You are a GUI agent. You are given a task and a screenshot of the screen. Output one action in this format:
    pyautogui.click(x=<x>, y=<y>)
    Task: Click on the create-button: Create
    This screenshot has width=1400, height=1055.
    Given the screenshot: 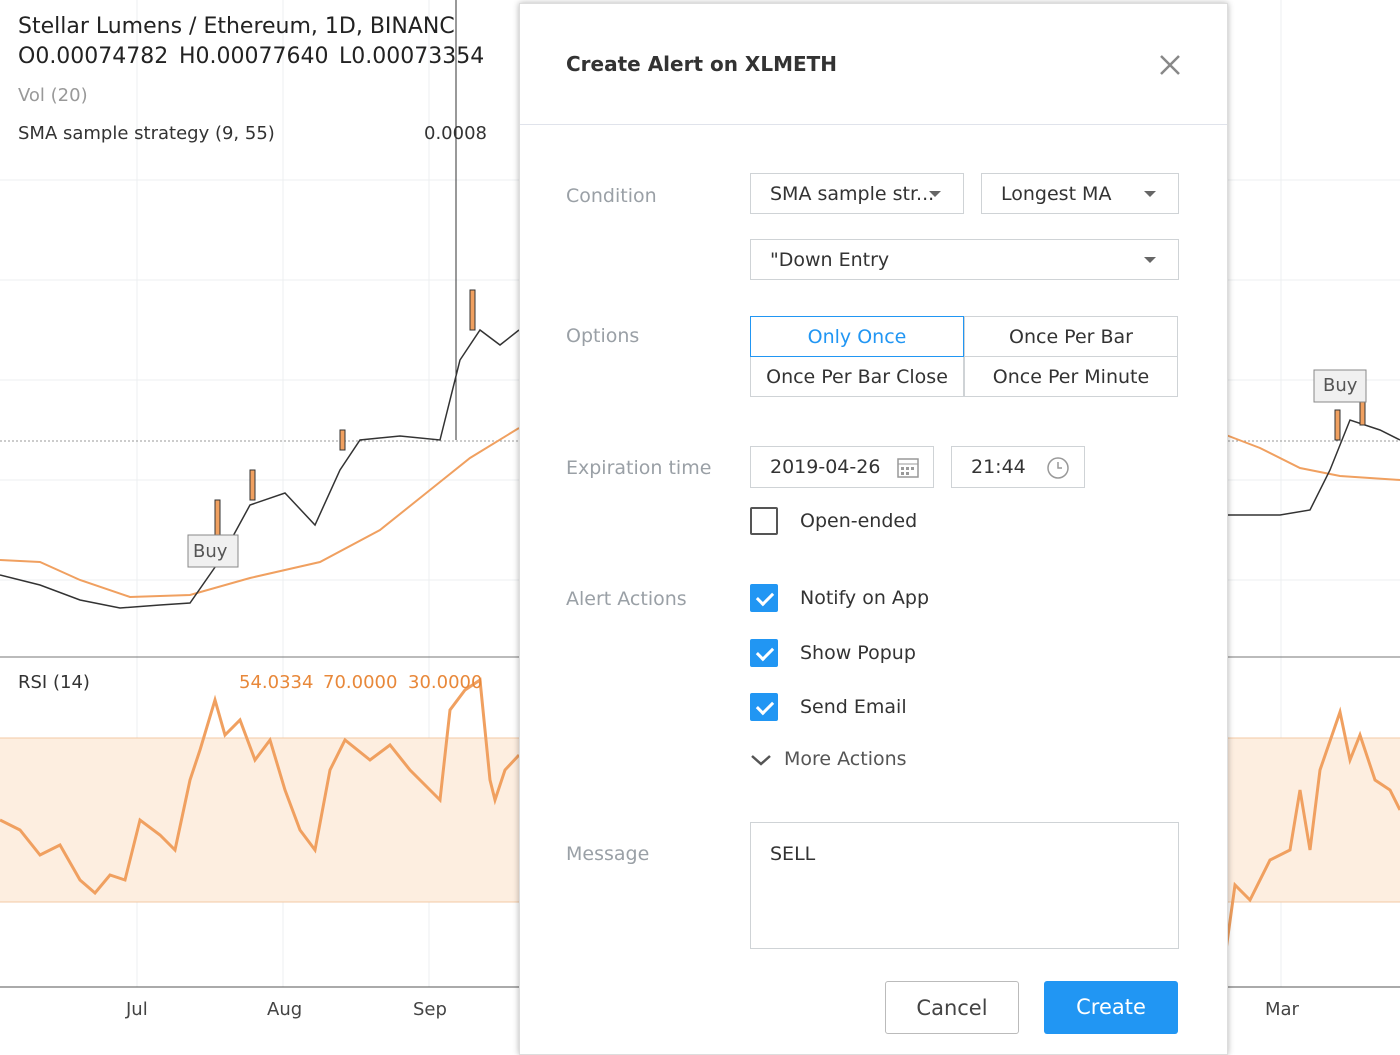 What is the action you would take?
    pyautogui.click(x=1111, y=1007)
    